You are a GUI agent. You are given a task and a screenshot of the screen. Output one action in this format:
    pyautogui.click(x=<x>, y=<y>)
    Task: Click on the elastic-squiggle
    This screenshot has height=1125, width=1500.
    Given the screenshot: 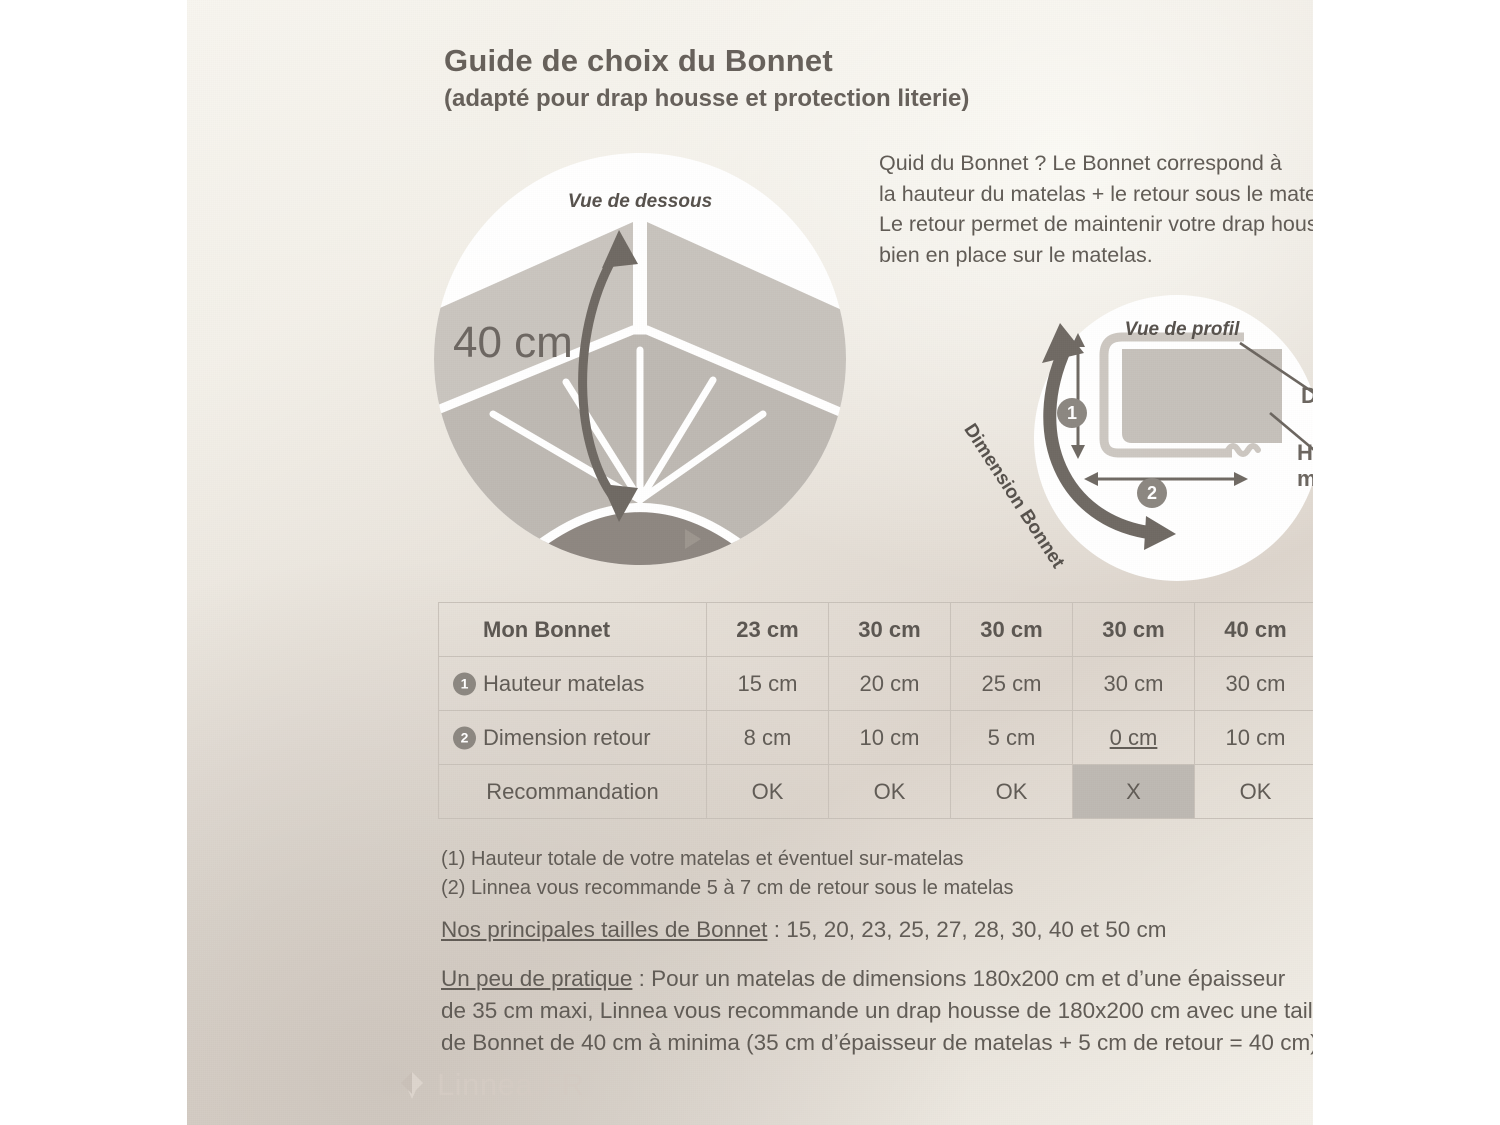 What is the action you would take?
    pyautogui.click(x=1243, y=450)
    